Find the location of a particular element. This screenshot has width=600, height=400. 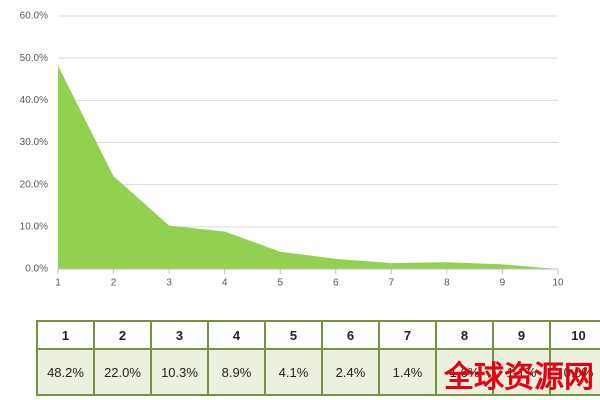

x-tick-label: 5 is located at coordinates (280, 283).